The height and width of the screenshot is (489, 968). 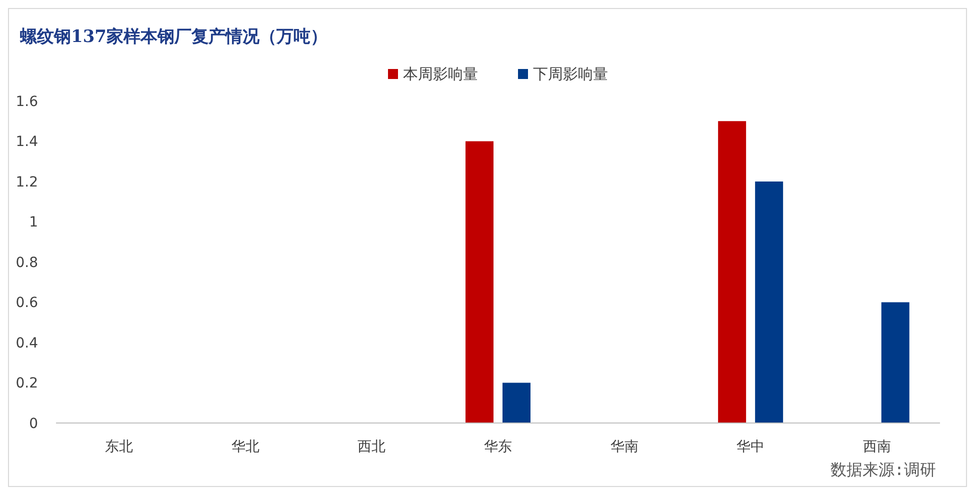 I want to click on x-tick-label: 西南, so click(x=876, y=447).